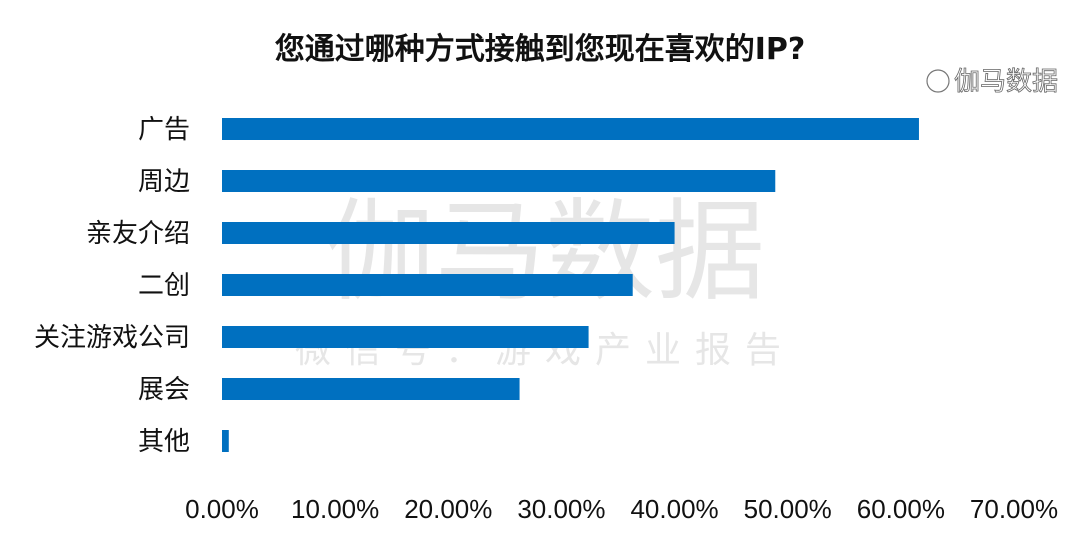 Image resolution: width=1080 pixels, height=541 pixels. Describe the element at coordinates (164, 442) in the screenshot. I see `category-label: 其他` at that location.